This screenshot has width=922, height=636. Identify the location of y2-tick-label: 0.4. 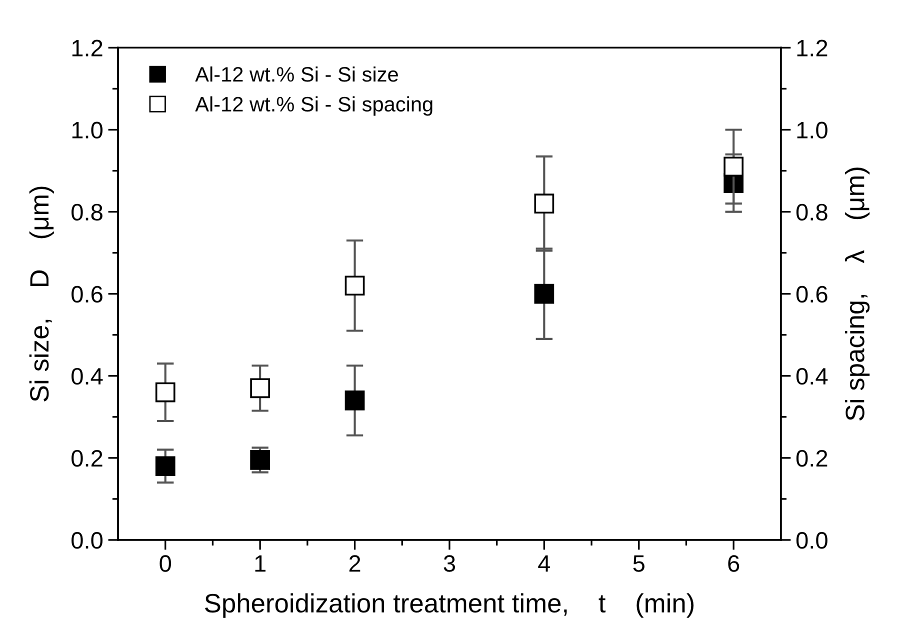
(812, 376).